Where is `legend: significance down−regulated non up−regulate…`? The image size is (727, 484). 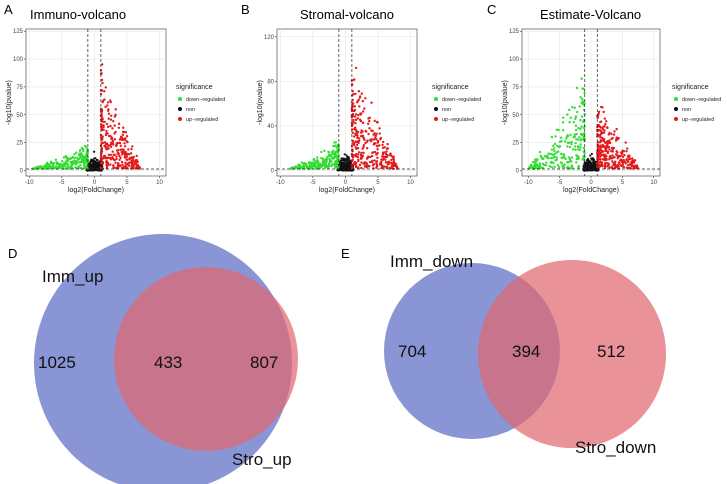
legend: significance down−regulated non up−regulate… is located at coordinates (456, 103).